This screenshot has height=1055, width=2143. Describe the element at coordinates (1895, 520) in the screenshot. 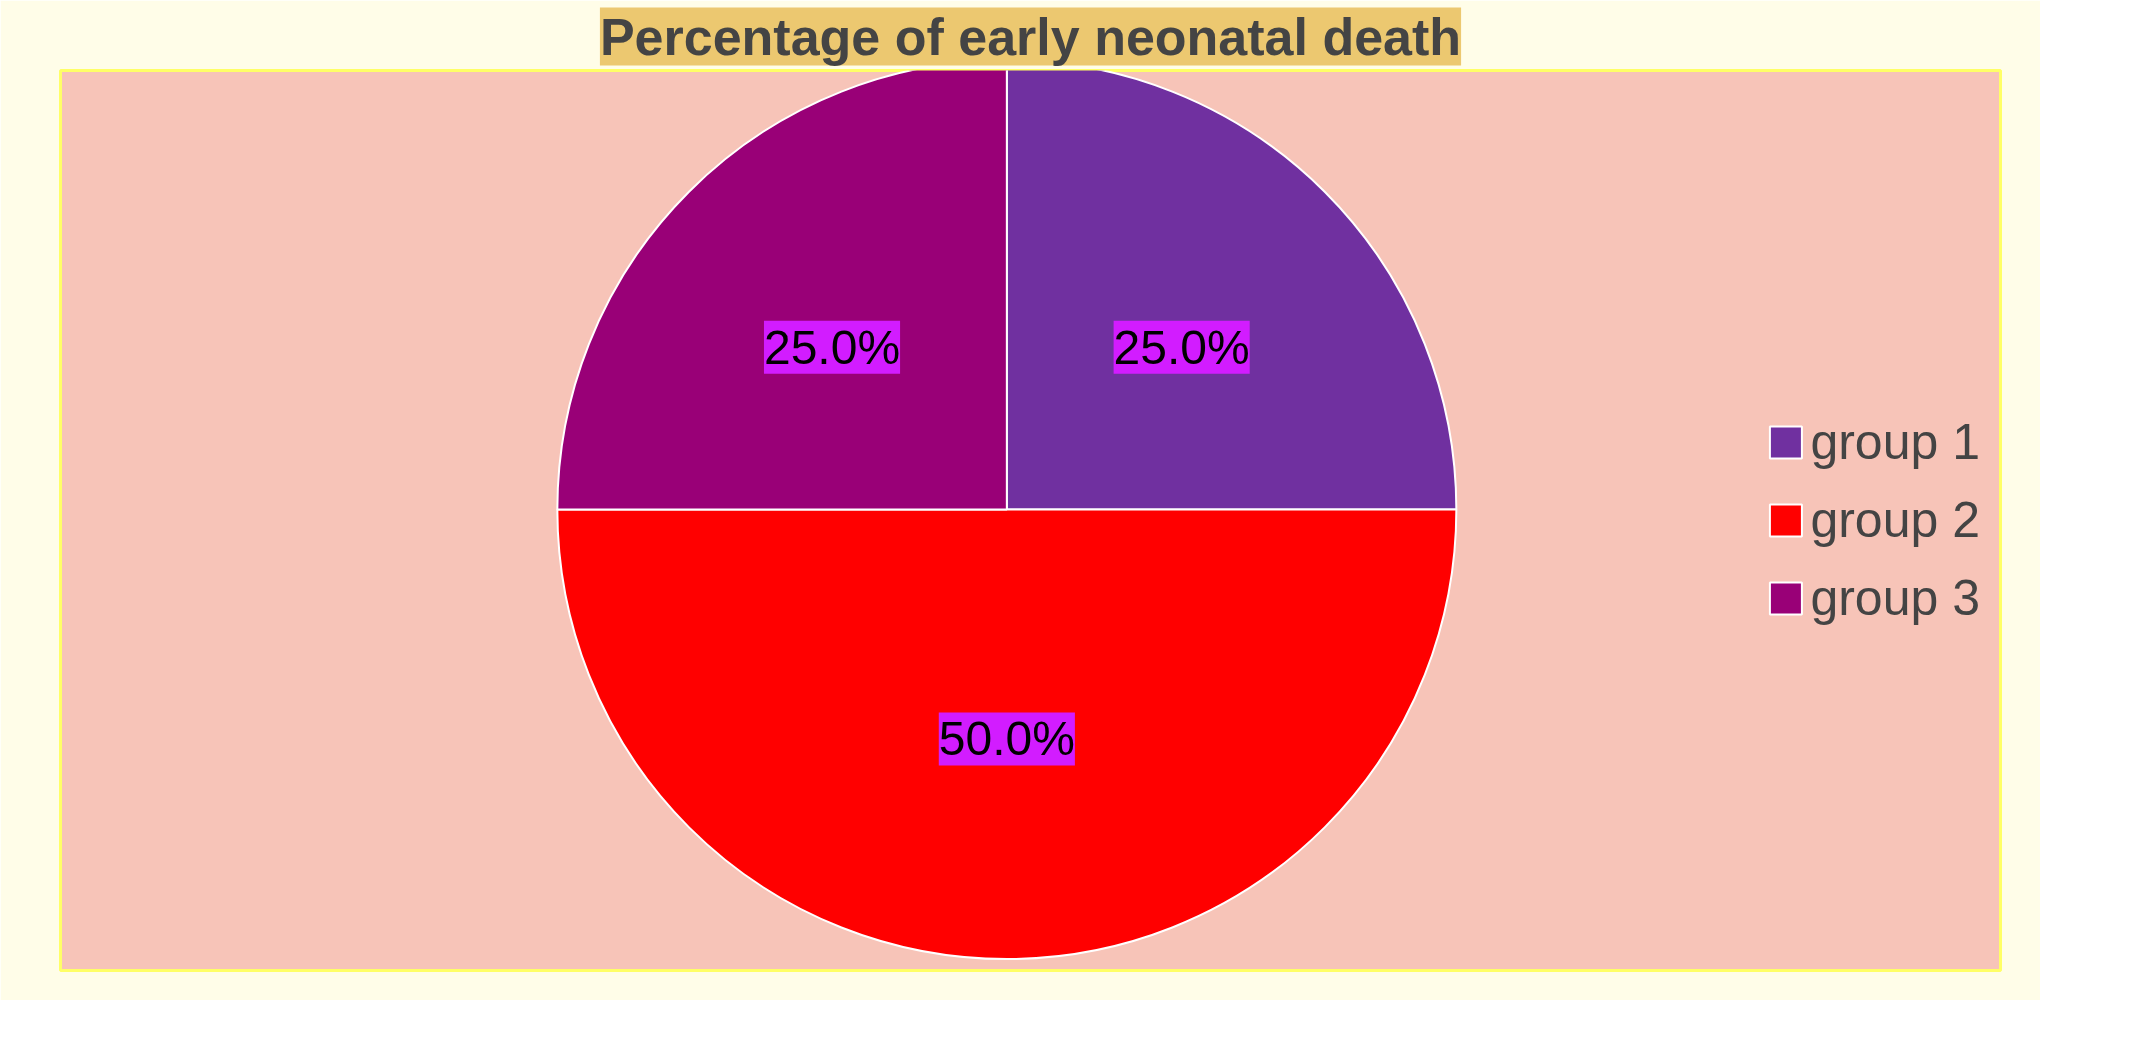

I see `legend-label: group 2` at that location.